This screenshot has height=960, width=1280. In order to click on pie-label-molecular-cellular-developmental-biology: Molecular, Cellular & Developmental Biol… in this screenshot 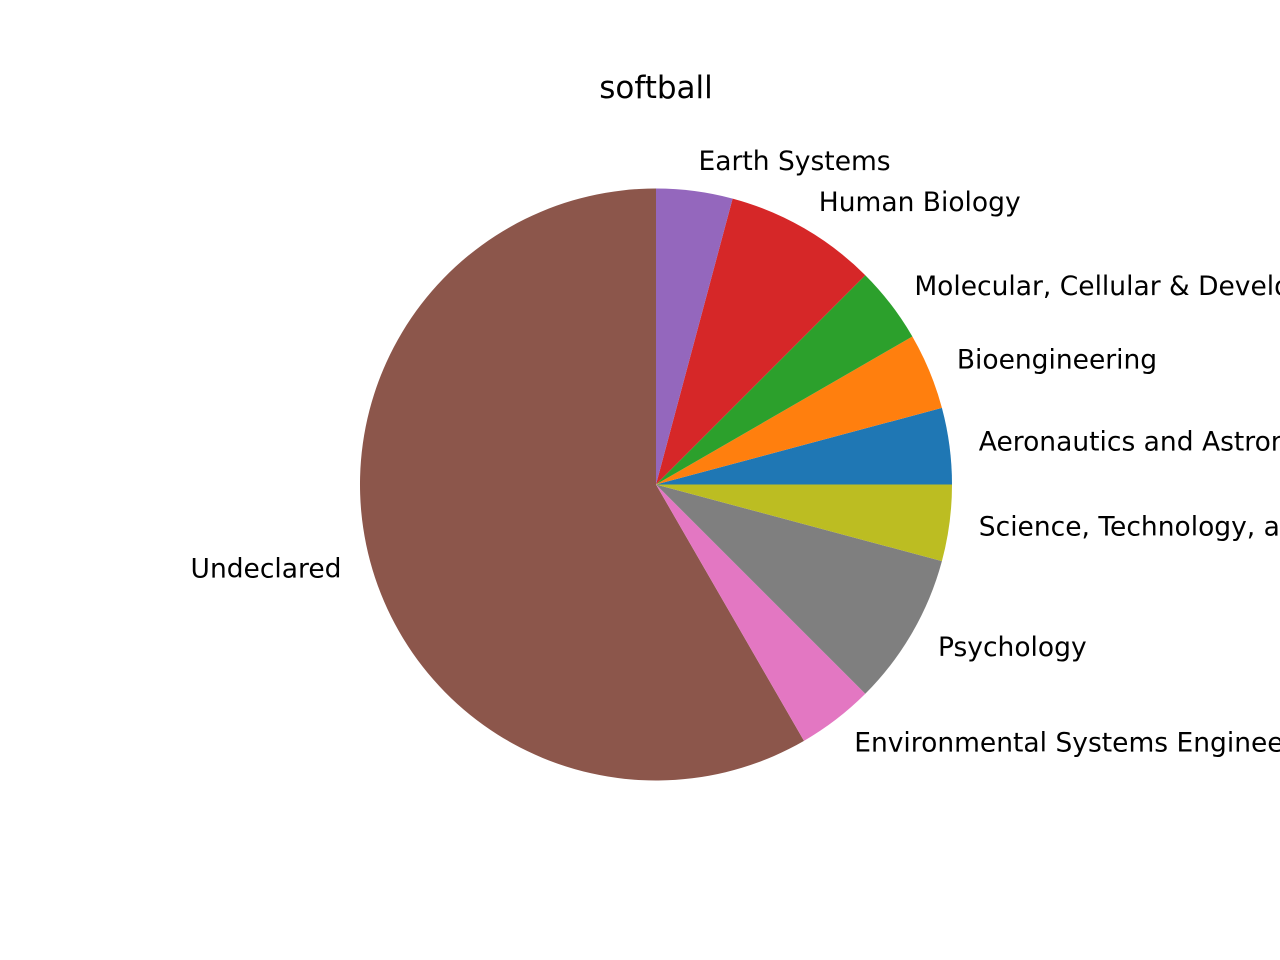, I will do `click(1097, 286)`.